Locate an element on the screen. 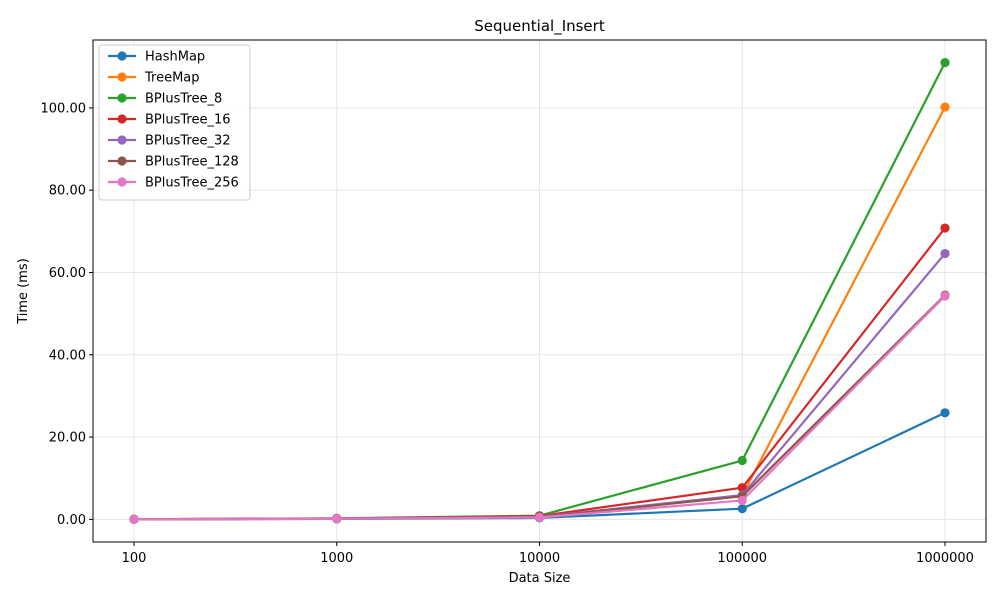 The height and width of the screenshot is (600, 1000). legend-item: BPlusTree_32 is located at coordinates (169, 141).